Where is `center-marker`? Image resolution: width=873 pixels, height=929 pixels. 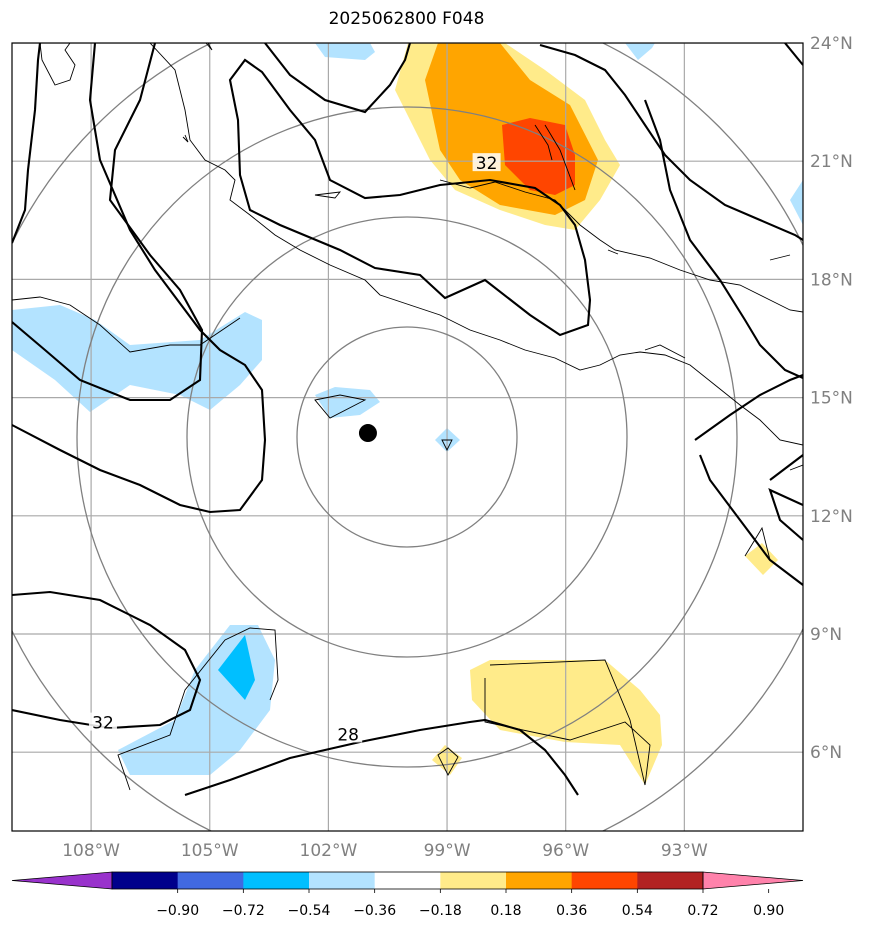
center-marker is located at coordinates (367, 433).